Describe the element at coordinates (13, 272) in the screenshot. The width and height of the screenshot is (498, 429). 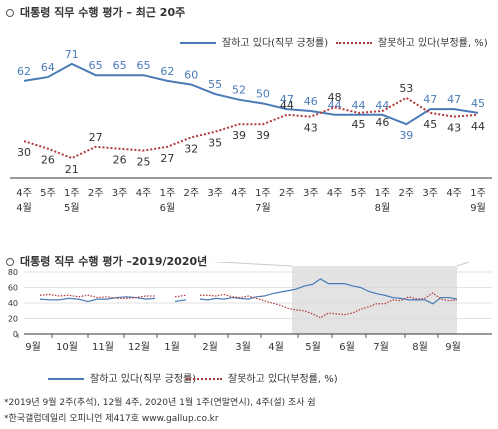
I see `y-tick-label: 80` at that location.